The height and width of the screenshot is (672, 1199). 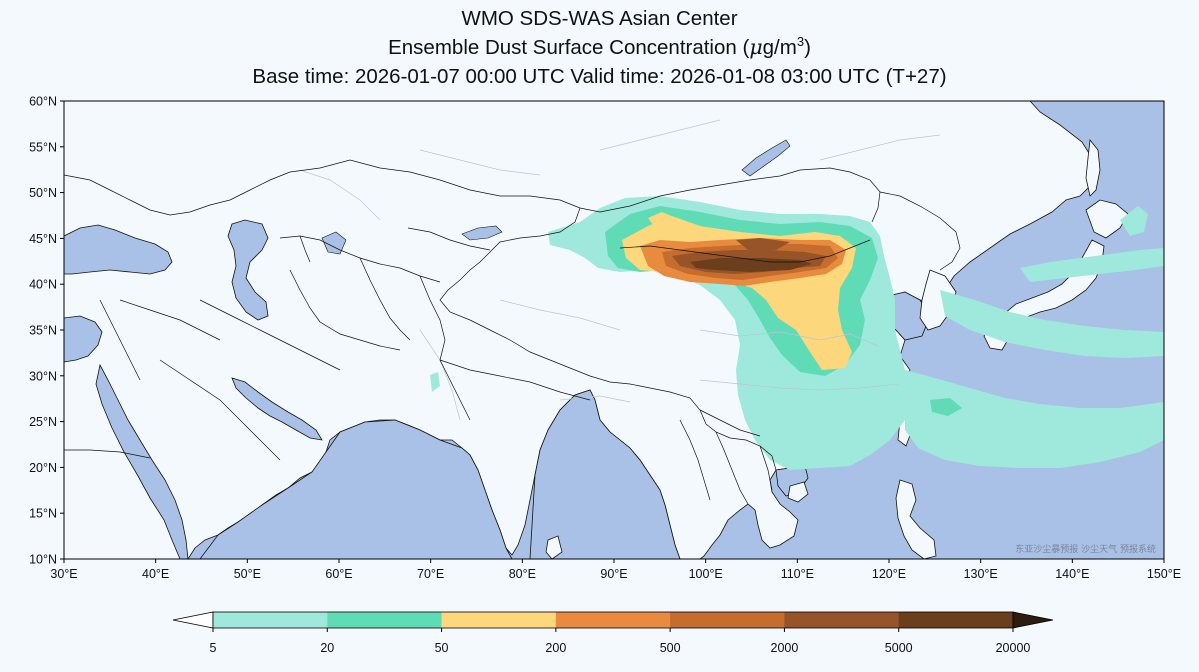 What do you see at coordinates (807, 47) in the screenshot?
I see `title-line-2-suffix: )` at bounding box center [807, 47].